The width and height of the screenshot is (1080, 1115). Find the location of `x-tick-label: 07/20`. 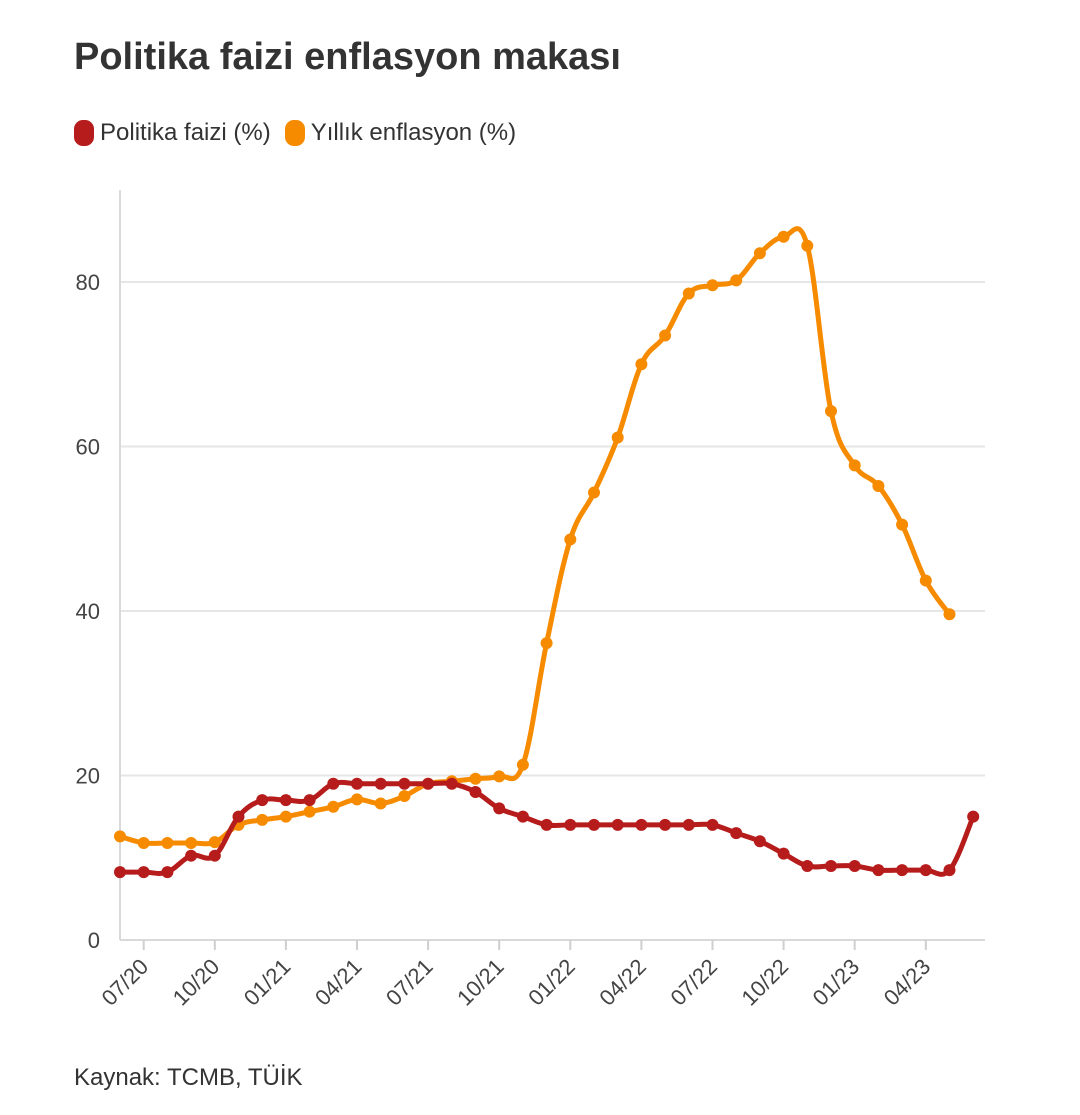

x-tick-label: 07/20 is located at coordinates (125, 982).